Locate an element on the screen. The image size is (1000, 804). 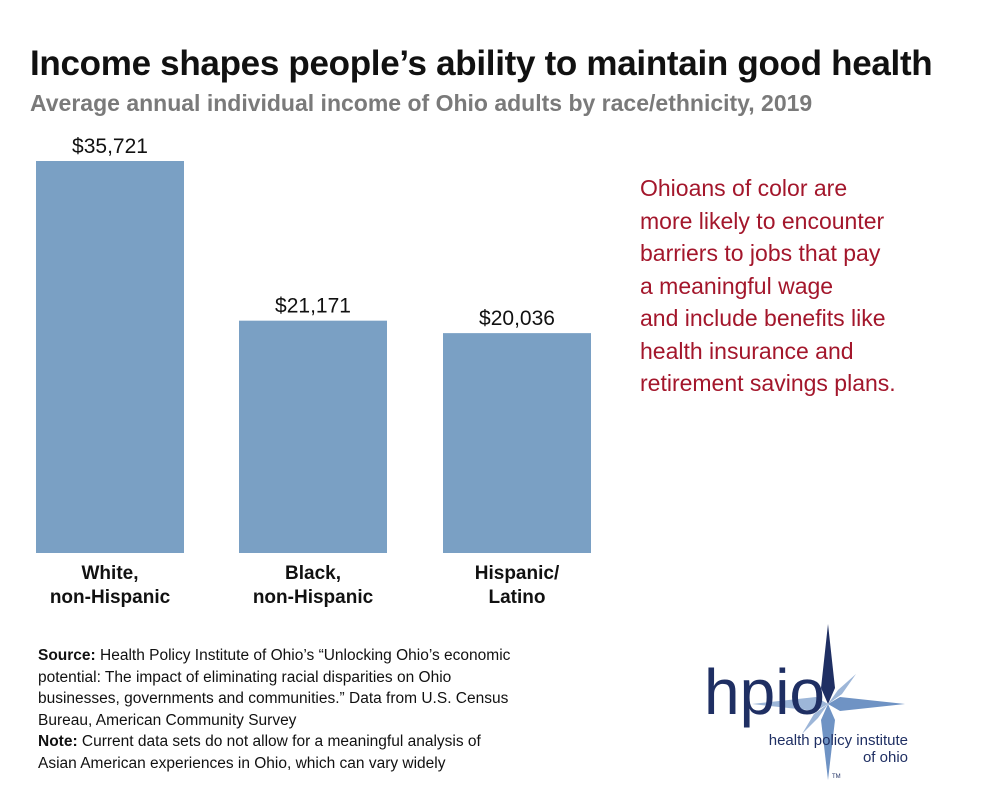
star-ray-north is located at coordinates (828, 664).